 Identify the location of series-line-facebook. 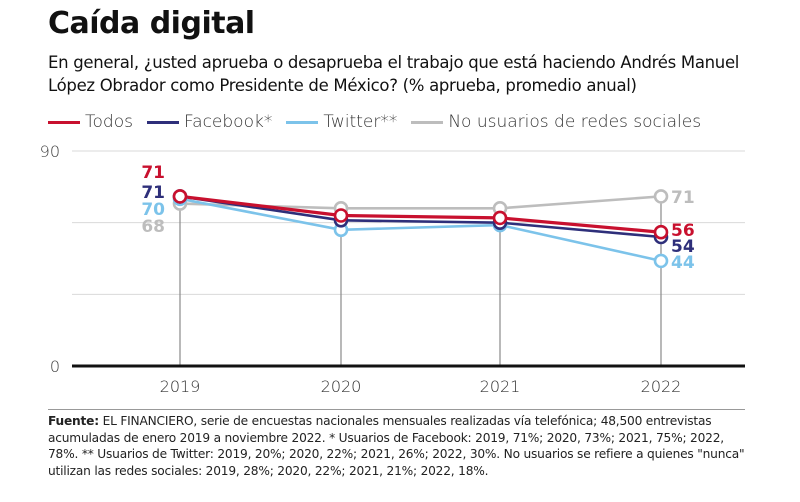
(420, 217).